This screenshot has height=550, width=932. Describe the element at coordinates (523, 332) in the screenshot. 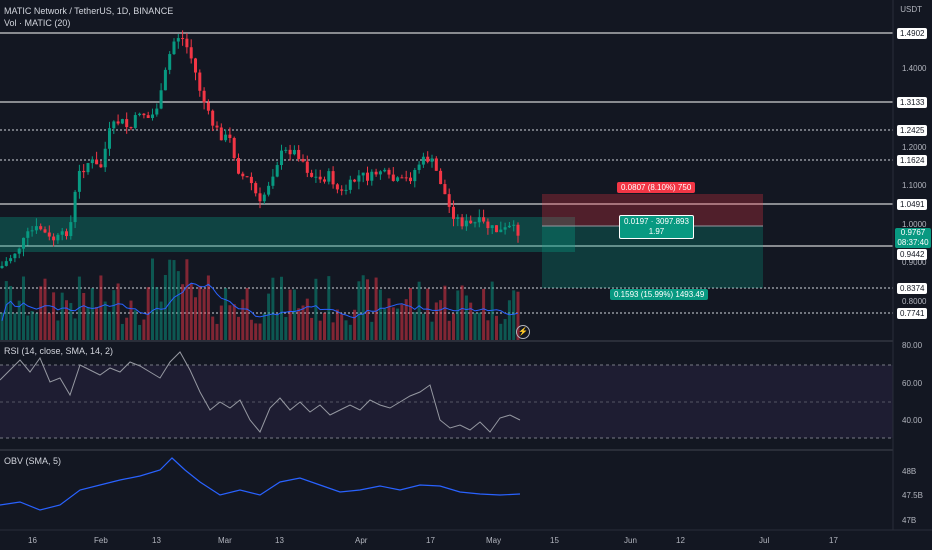

I see `lightning-icon: ⚡` at that location.